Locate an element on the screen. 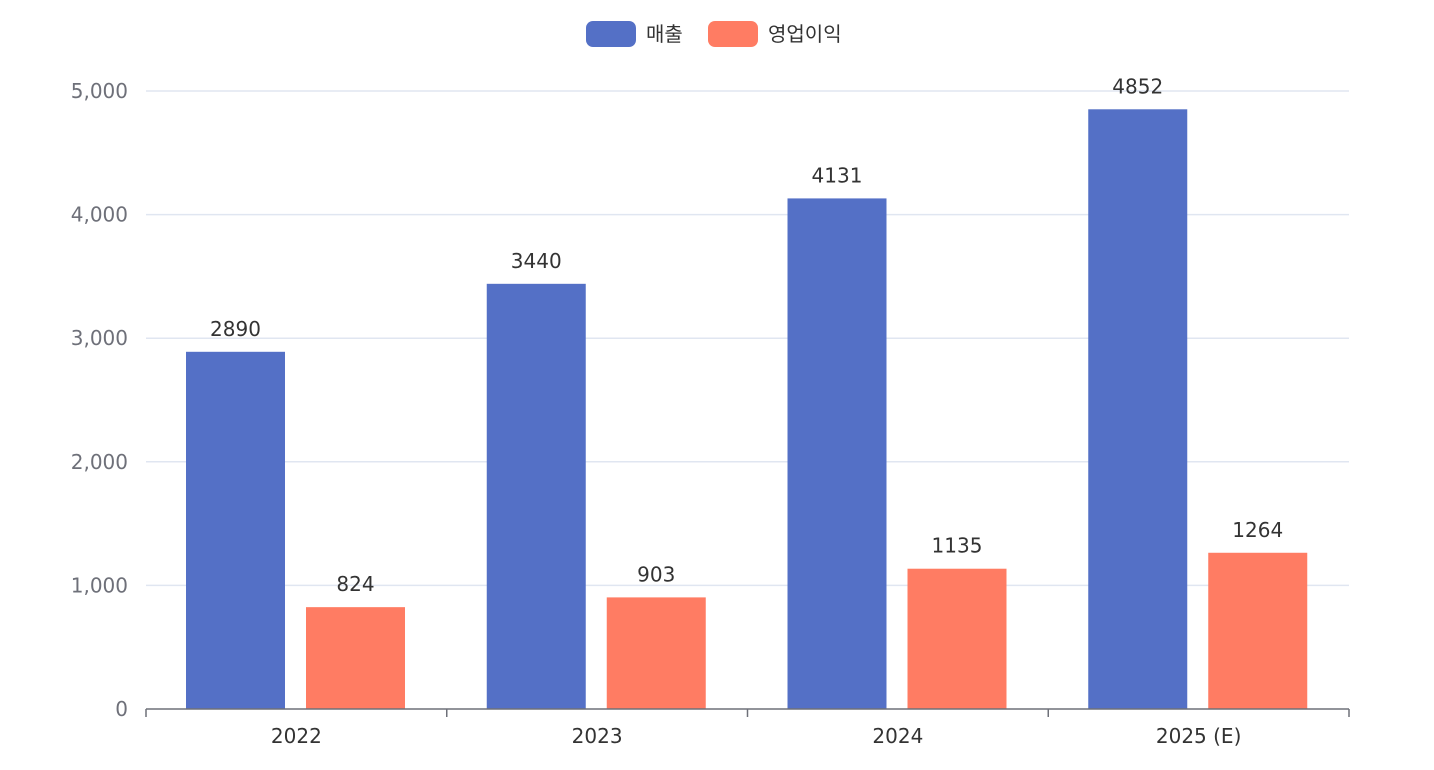  legend-item-operating-profit: 영업이익 is located at coordinates (775, 34).